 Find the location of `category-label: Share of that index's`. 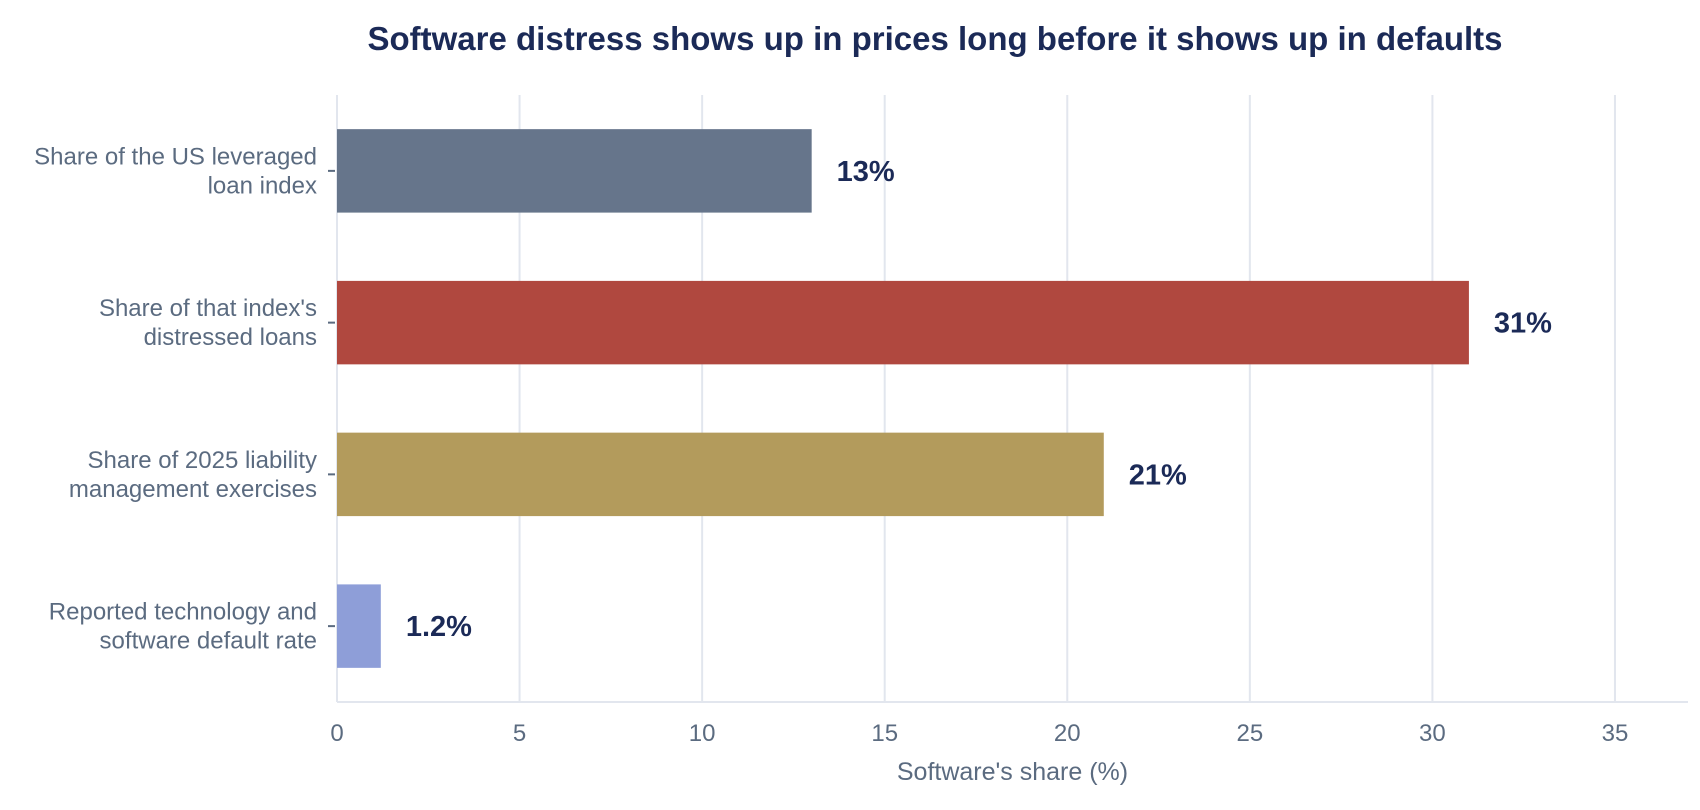

category-label: Share of that index's is located at coordinates (208, 308).